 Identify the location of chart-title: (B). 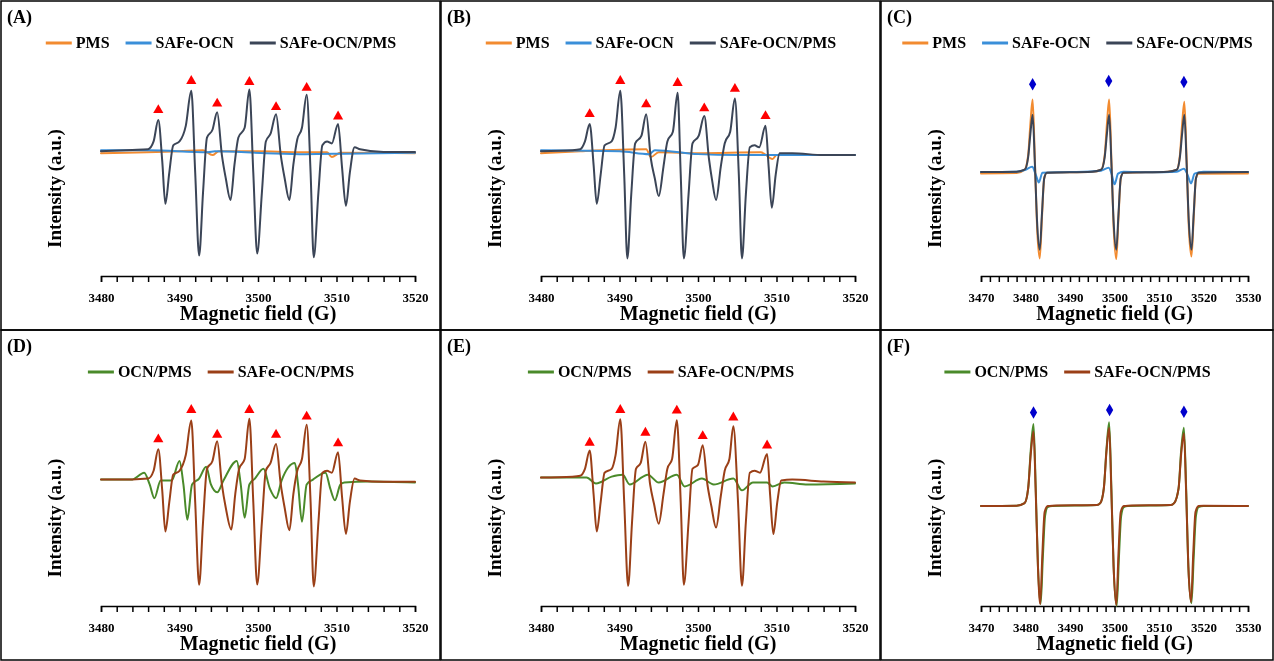
(459, 17).